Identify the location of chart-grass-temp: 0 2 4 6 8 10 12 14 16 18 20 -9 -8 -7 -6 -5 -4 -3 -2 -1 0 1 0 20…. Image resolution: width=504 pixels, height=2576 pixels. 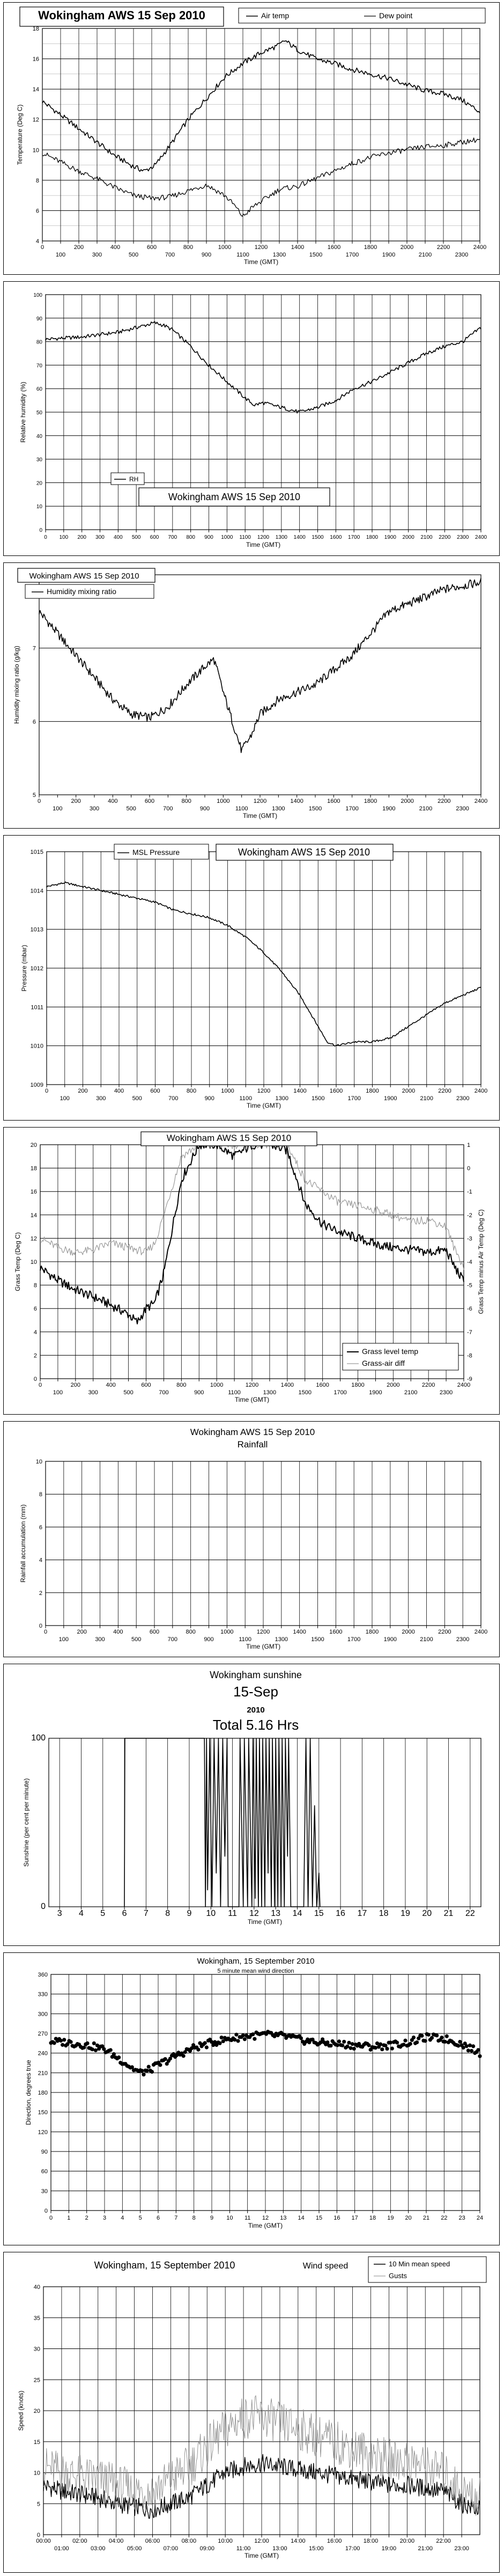
(251, 1271).